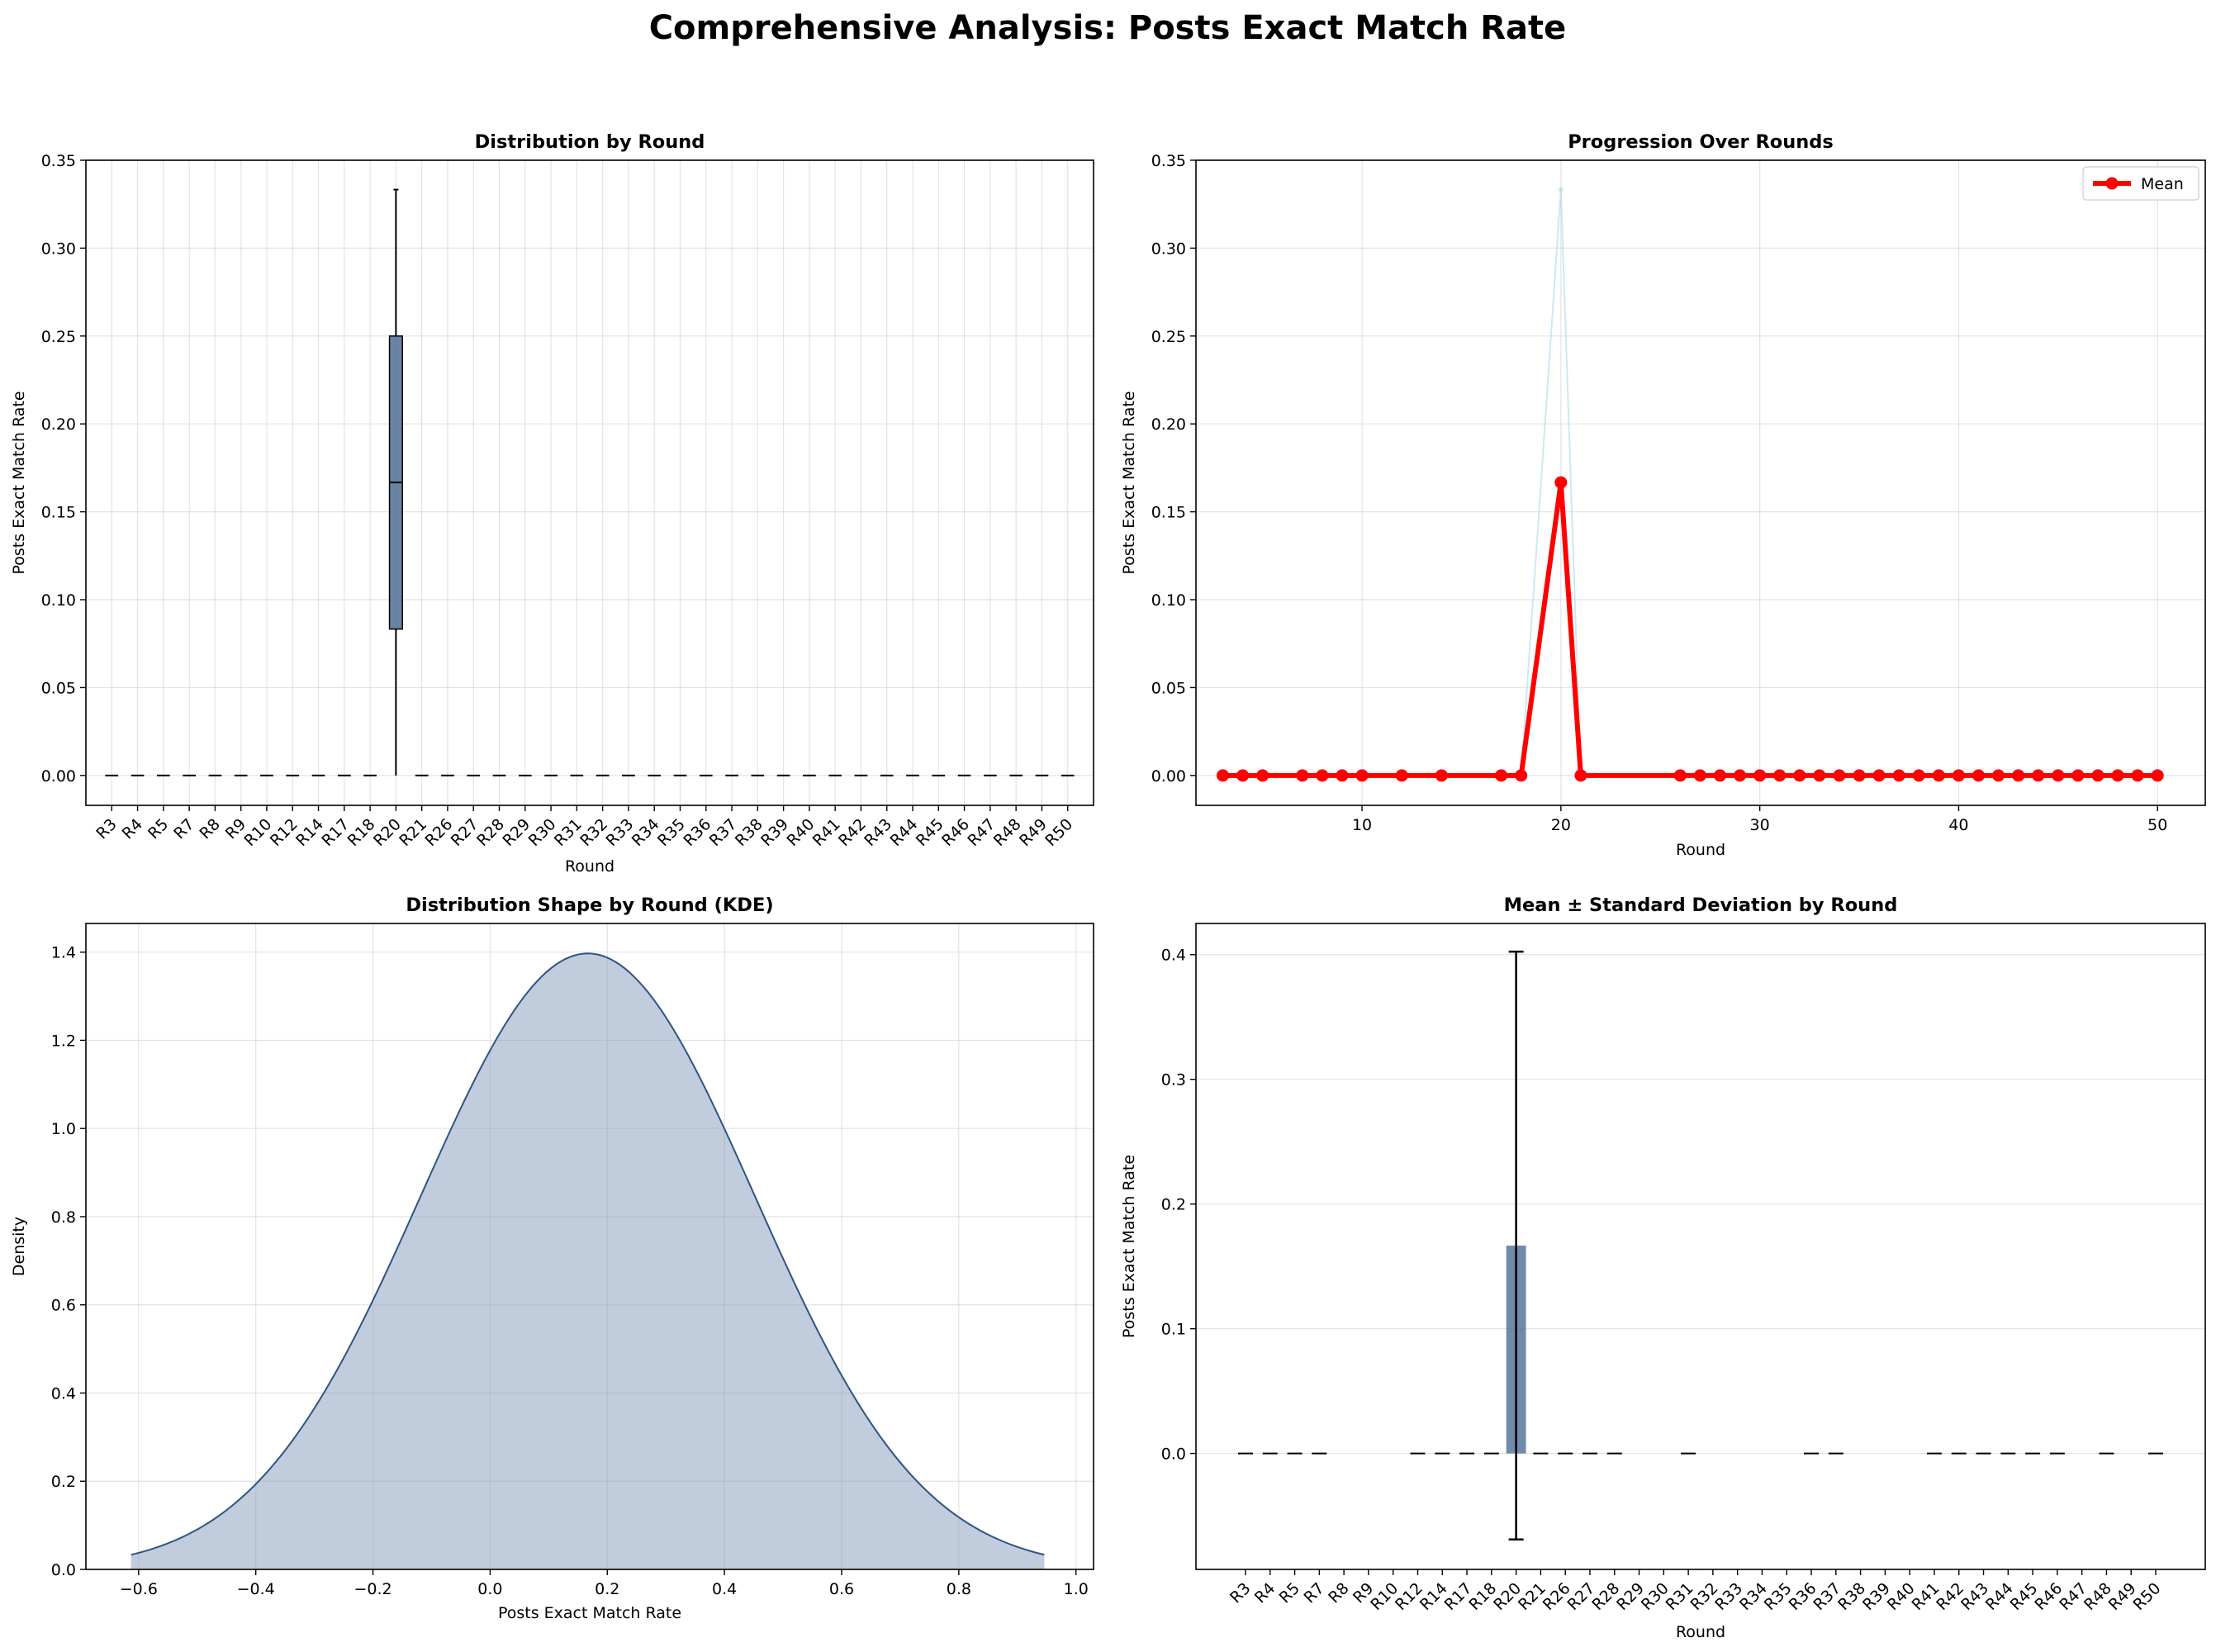 Image resolution: width=2216 pixels, height=1652 pixels. What do you see at coordinates (64, 1129) in the screenshot?
I see `y-tick-label: 1.0` at bounding box center [64, 1129].